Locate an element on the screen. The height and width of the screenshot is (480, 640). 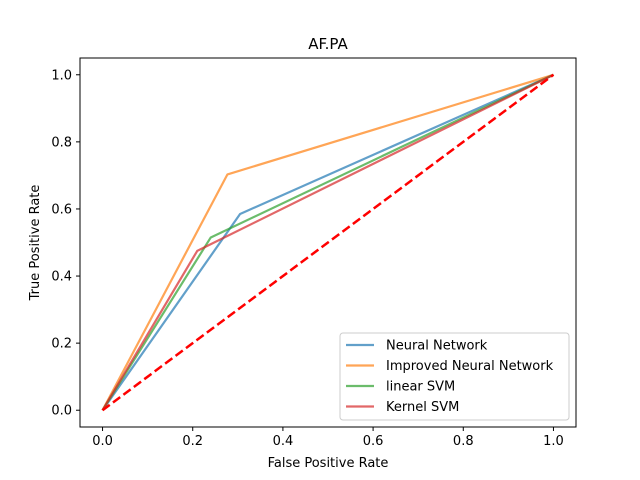
x-tick-label: 0.4 is located at coordinates (283, 441).